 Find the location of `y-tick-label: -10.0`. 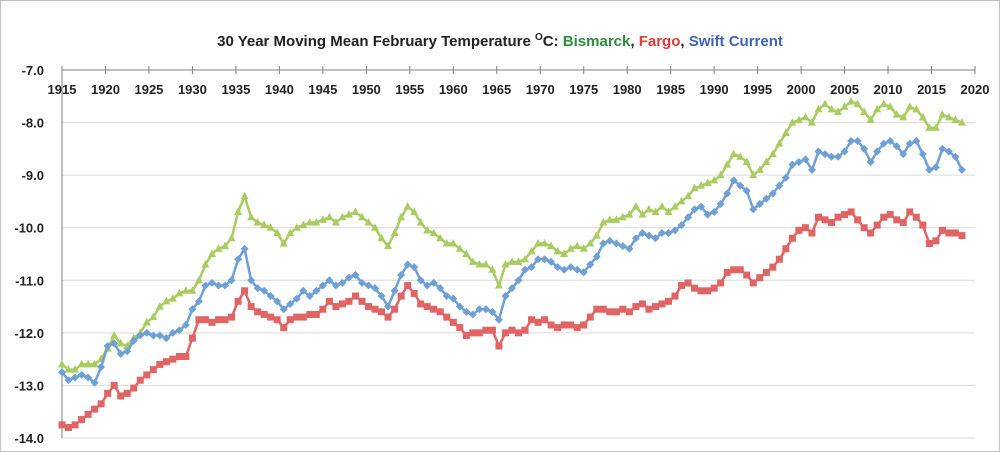

y-tick-label: -10.0 is located at coordinates (29, 228).